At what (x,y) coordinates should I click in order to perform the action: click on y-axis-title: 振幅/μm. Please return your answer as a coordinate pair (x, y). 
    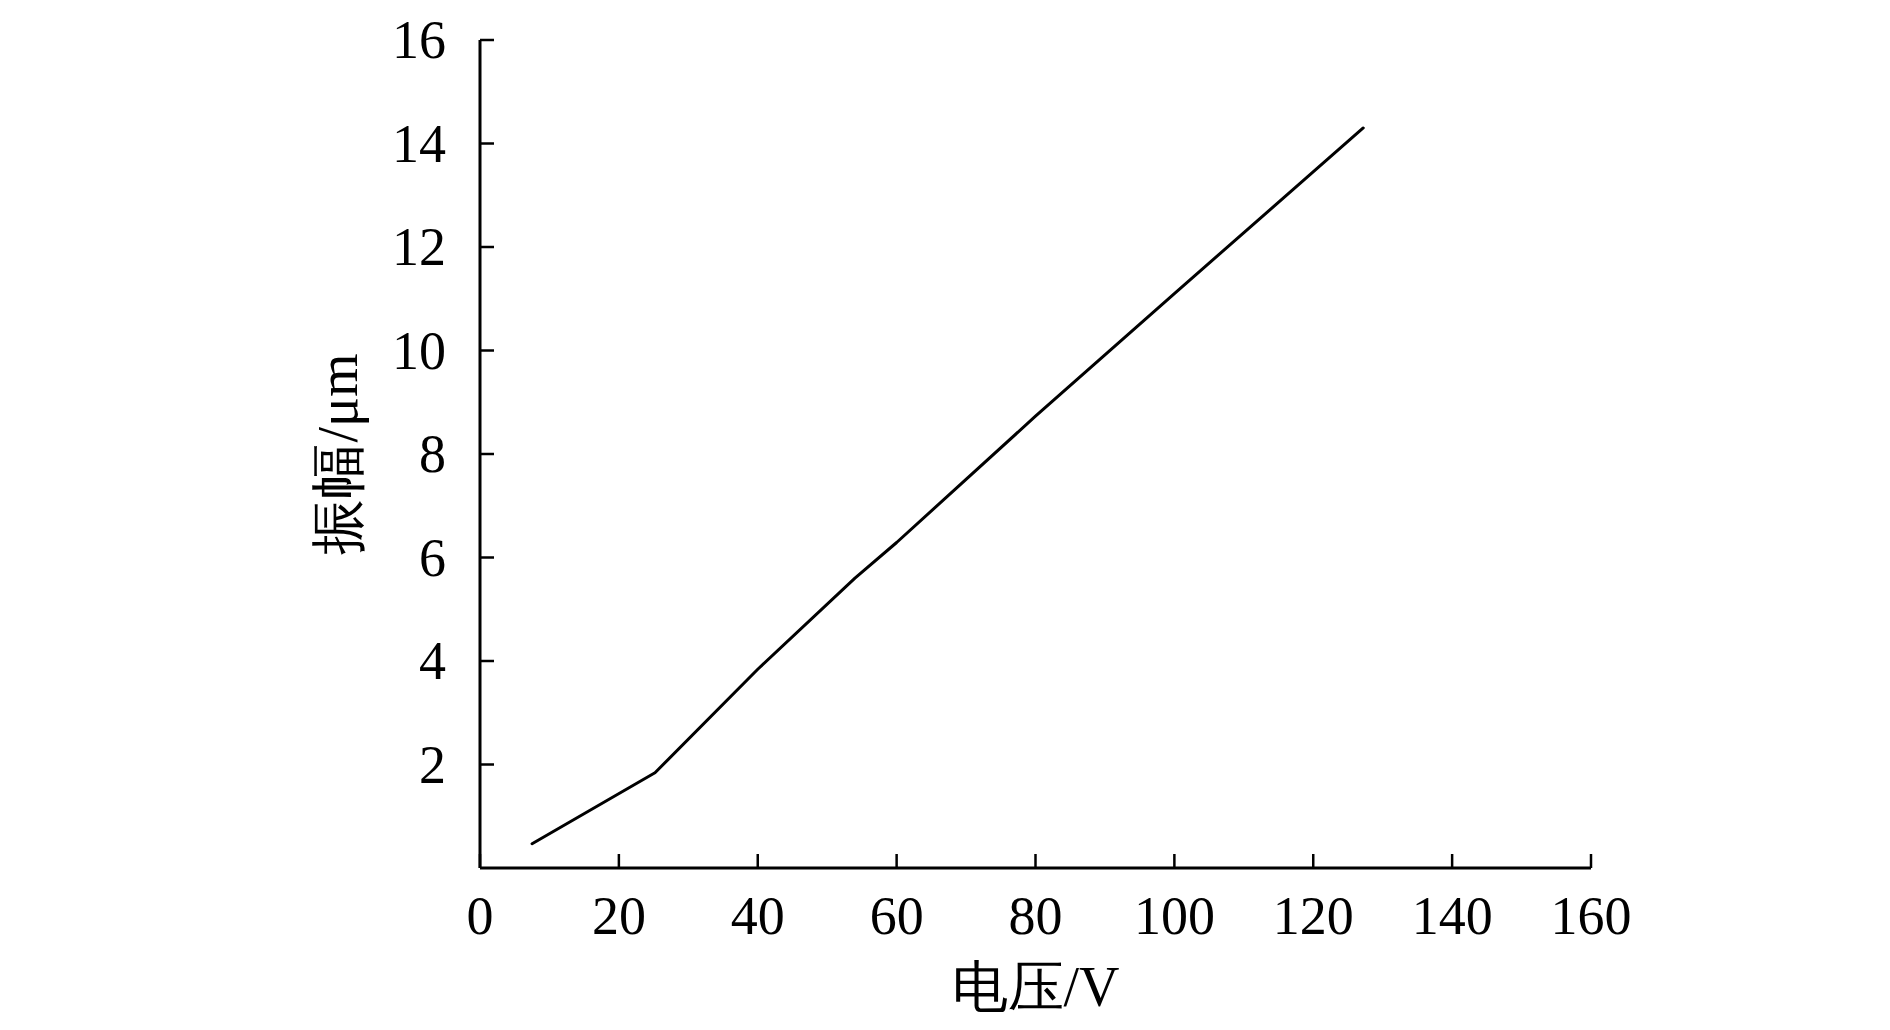
    Looking at the image, I should click on (338, 454).